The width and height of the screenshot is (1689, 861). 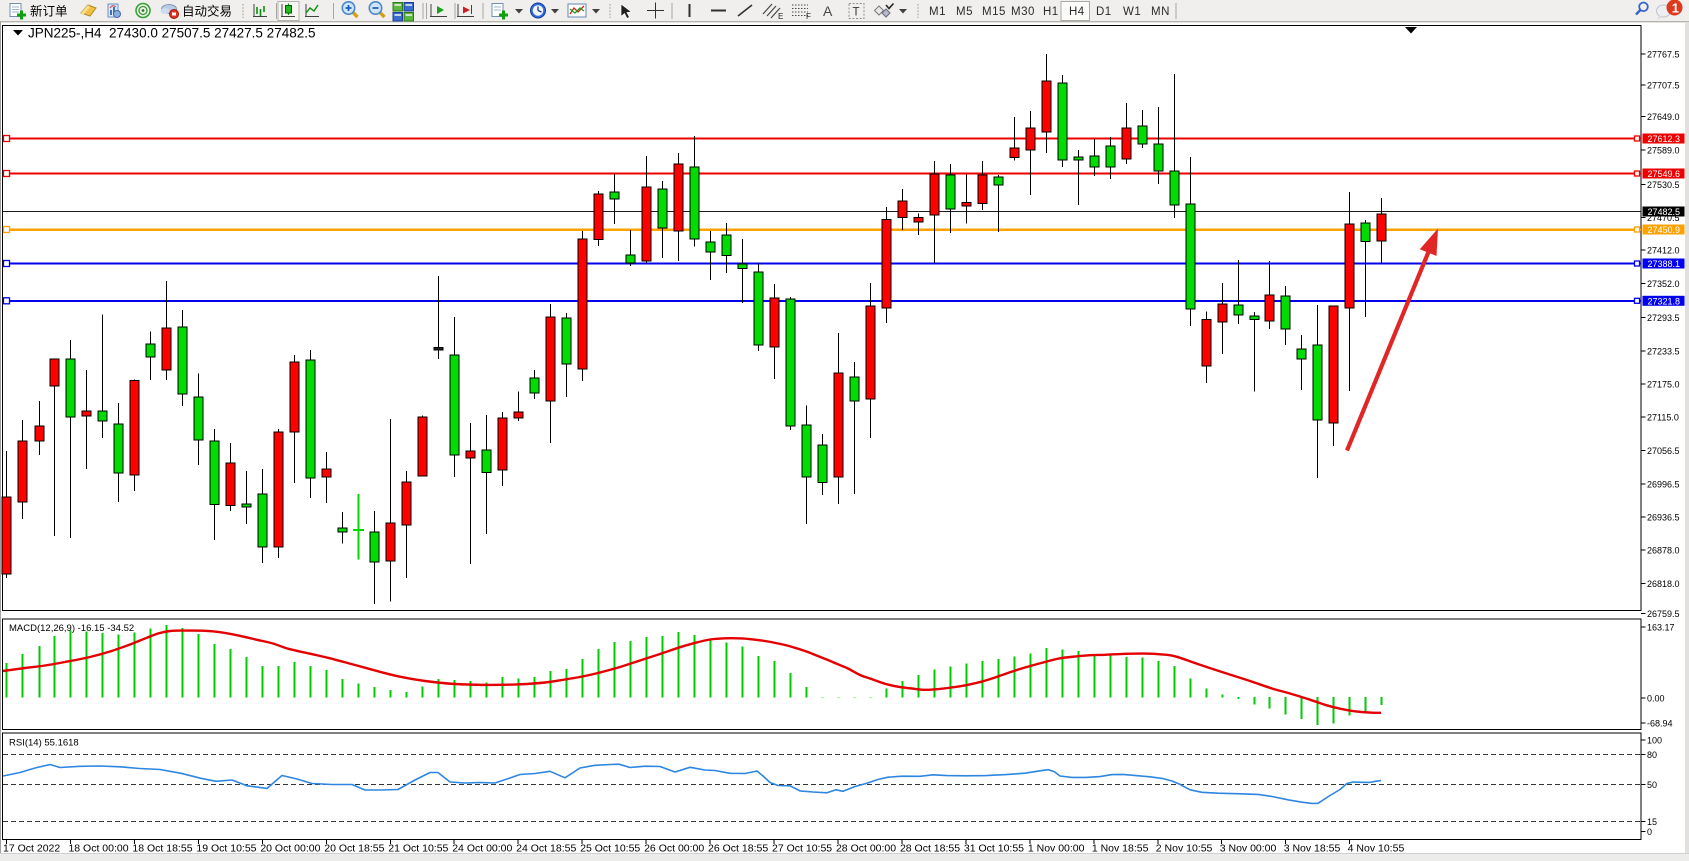 I want to click on svg-text: W1, so click(x=1132, y=12).